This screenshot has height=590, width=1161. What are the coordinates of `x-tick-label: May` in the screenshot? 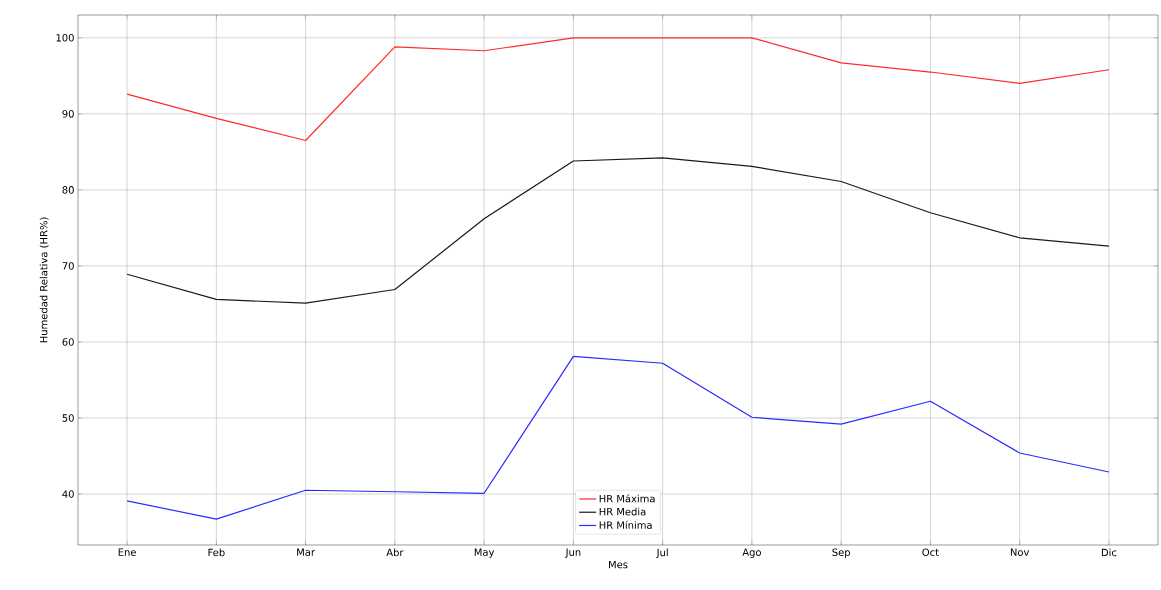 It's located at (484, 553).